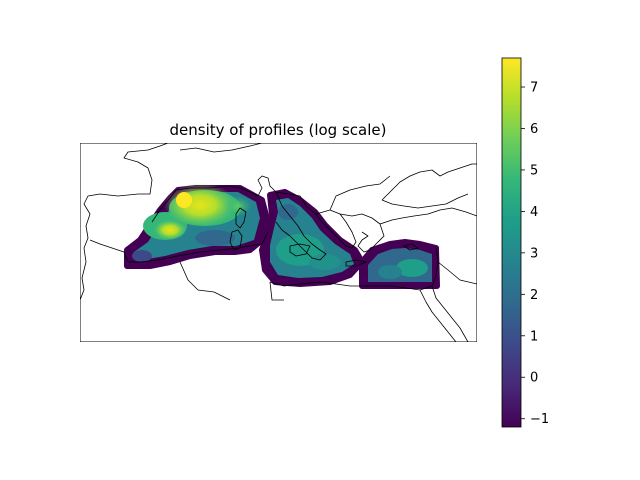 This screenshot has width=640, height=480. I want to click on colorbar-tick-label: 3, so click(534, 253).